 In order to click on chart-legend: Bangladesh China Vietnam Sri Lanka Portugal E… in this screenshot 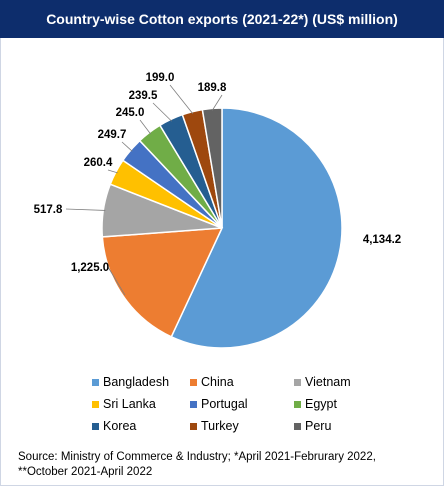, I will do `click(238, 404)`.